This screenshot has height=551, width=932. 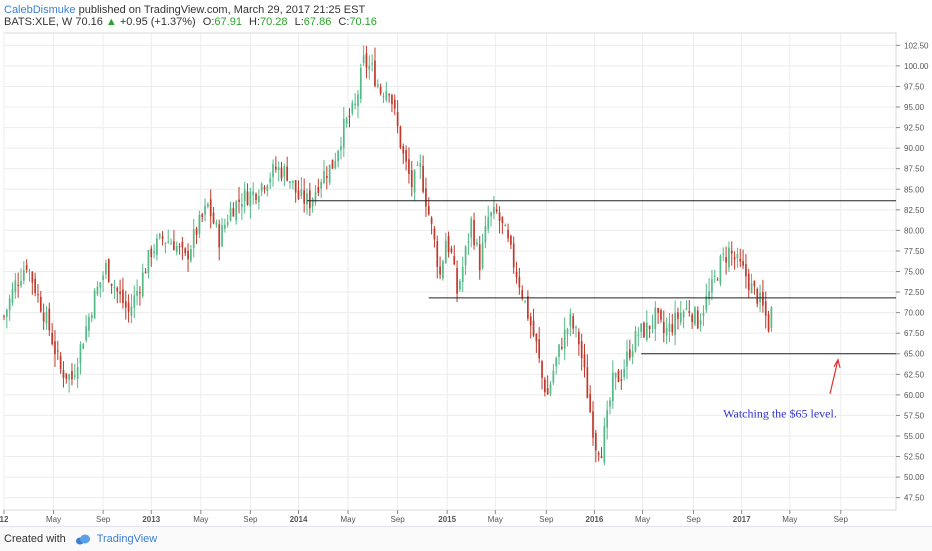 I want to click on y-tick-label: 47.50, so click(x=914, y=498).